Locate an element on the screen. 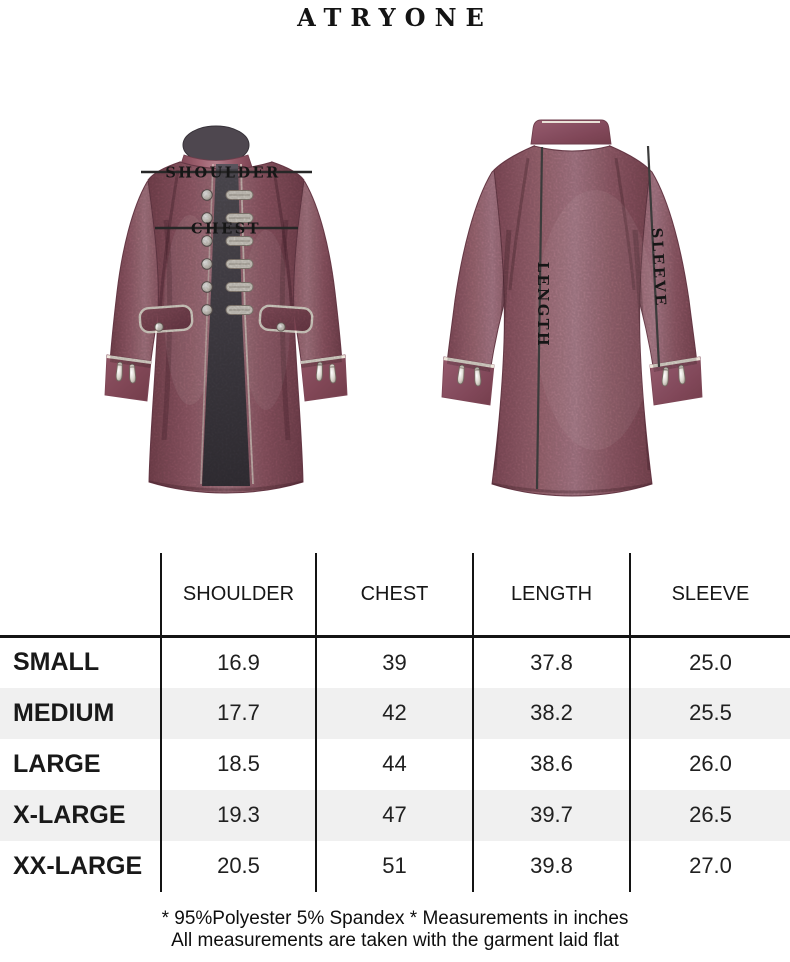 The image size is (790, 962). size-label: SMALL is located at coordinates (56, 662).